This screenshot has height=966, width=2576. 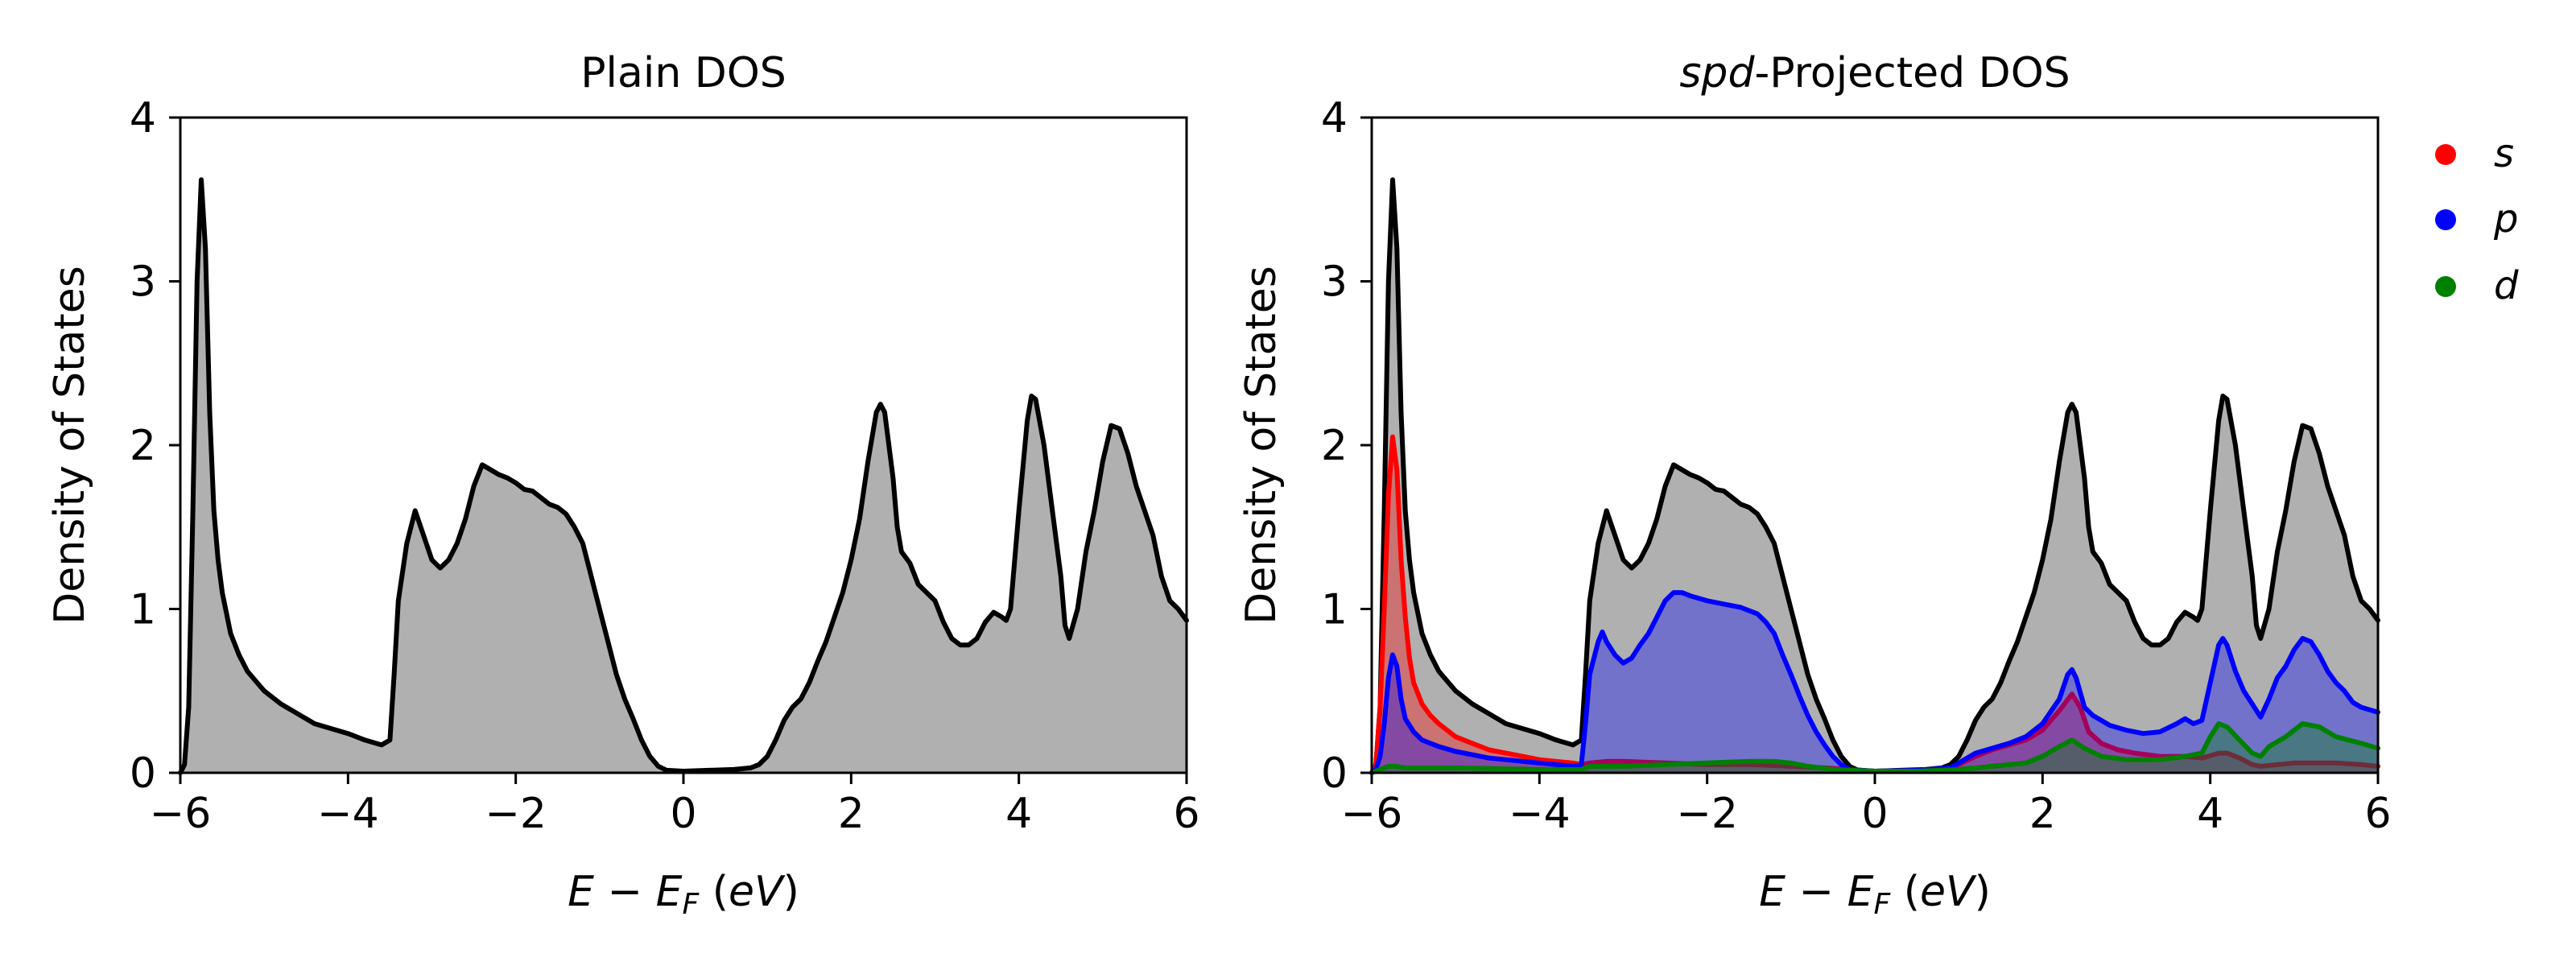 What do you see at coordinates (1912, 73) in the screenshot?
I see `projected-dos-title-rest: -Projected DOS` at bounding box center [1912, 73].